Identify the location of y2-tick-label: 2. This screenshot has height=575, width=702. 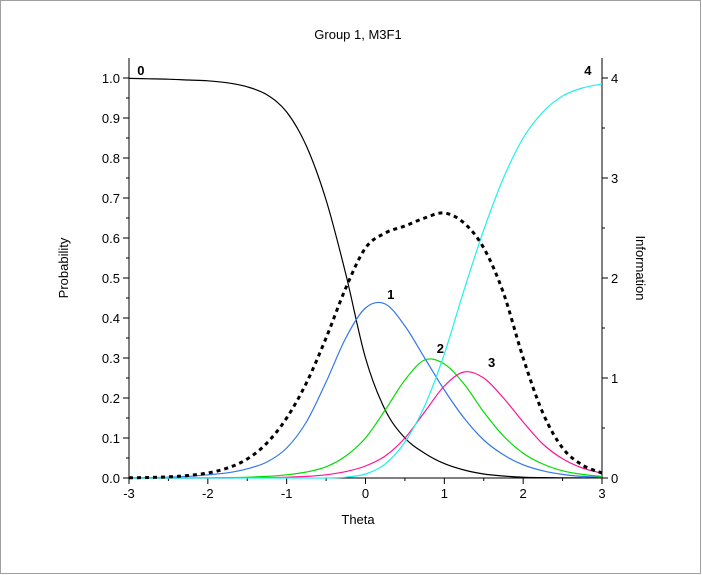
(614, 278).